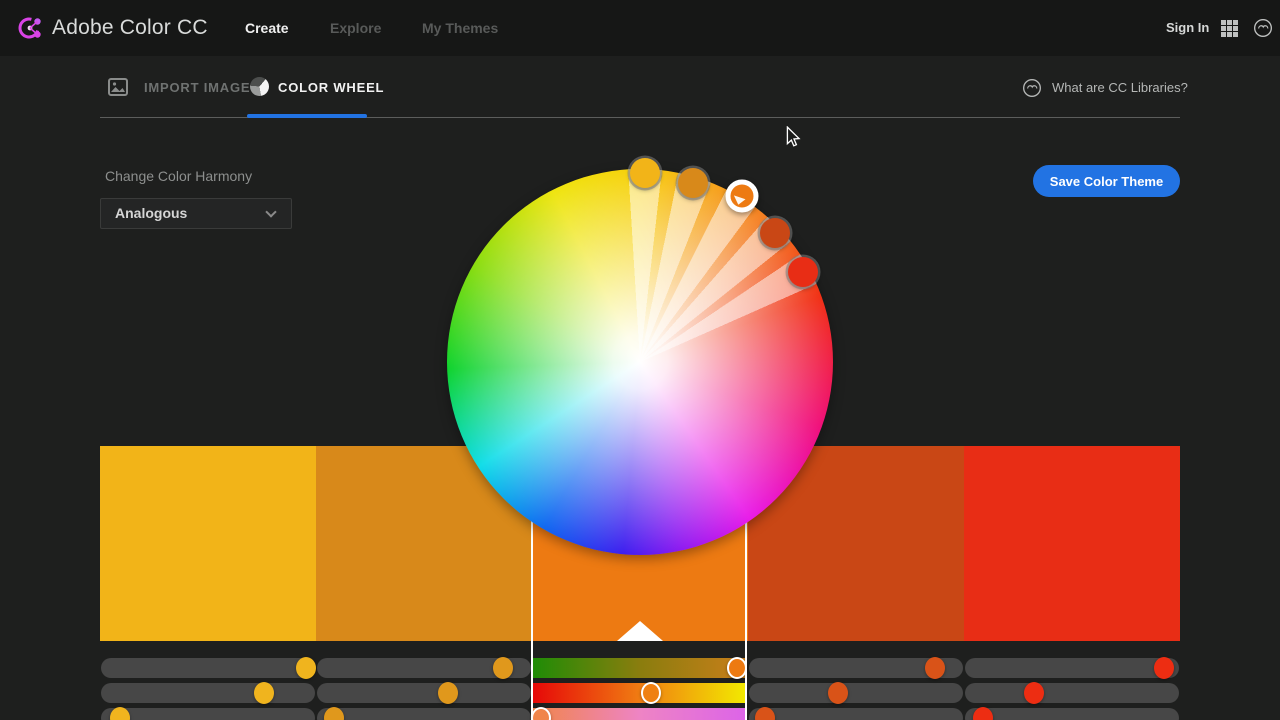  Describe the element at coordinates (737, 668) in the screenshot. I see `slider-handle-r1-c3` at that location.